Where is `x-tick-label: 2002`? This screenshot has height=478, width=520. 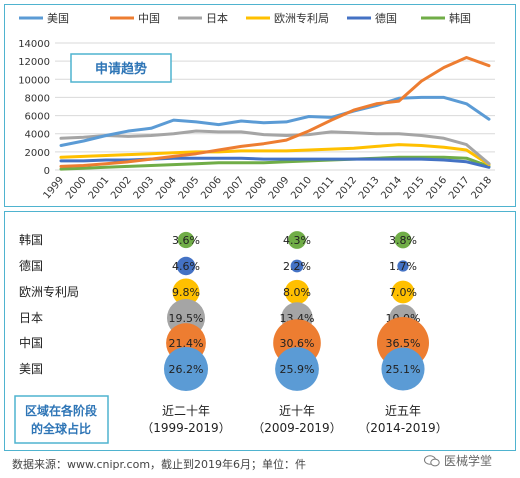
x-tick-label: 2002 is located at coordinates (121, 188).